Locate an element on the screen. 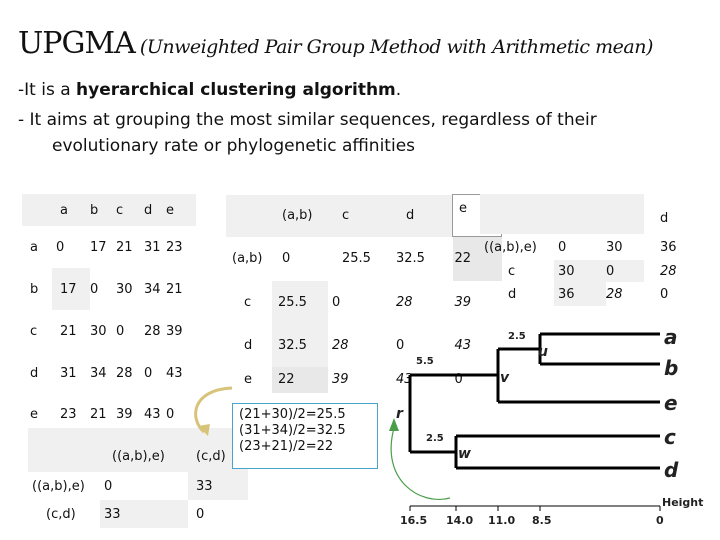  bullet-1-bold: hyerarchical clustering algorithm is located at coordinates (236, 90).